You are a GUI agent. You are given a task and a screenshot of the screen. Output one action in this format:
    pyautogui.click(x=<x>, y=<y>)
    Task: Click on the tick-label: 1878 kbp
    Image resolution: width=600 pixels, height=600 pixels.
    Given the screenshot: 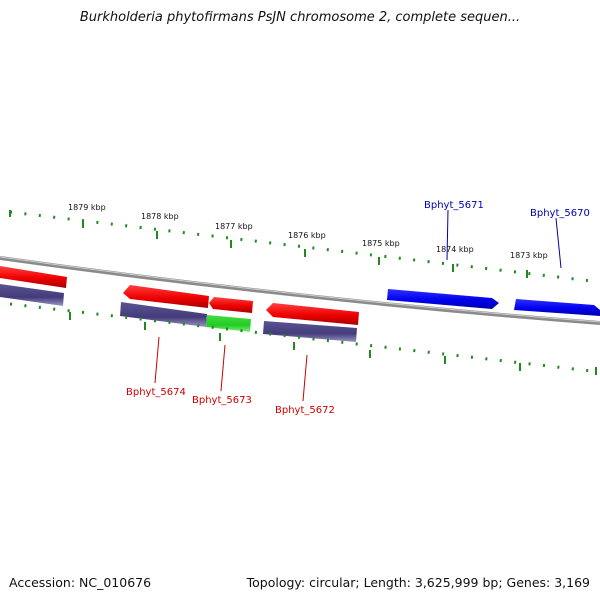 What is the action you would take?
    pyautogui.click(x=160, y=216)
    